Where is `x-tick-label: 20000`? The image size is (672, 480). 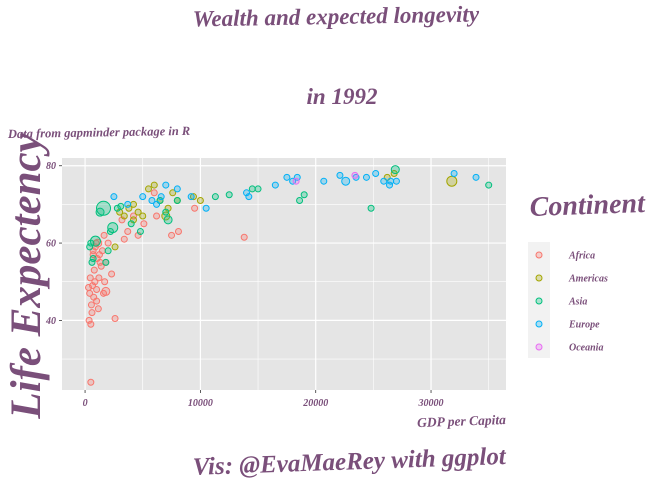
x-tick-label: 20000 is located at coordinates (315, 403).